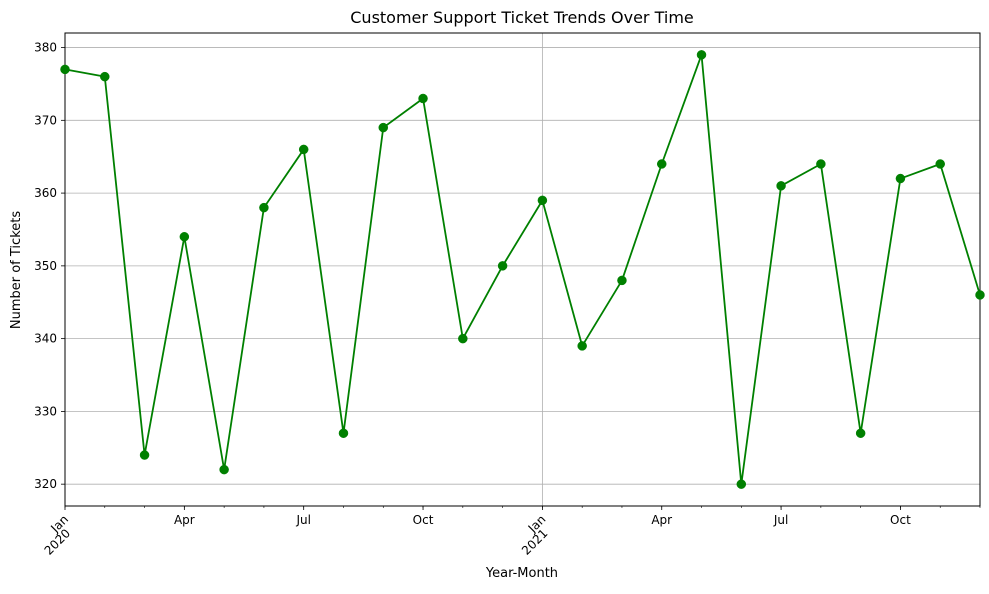 Image resolution: width=989 pixels, height=594 pixels. Describe the element at coordinates (45, 484) in the screenshot. I see `y-tick-label: 320` at that location.